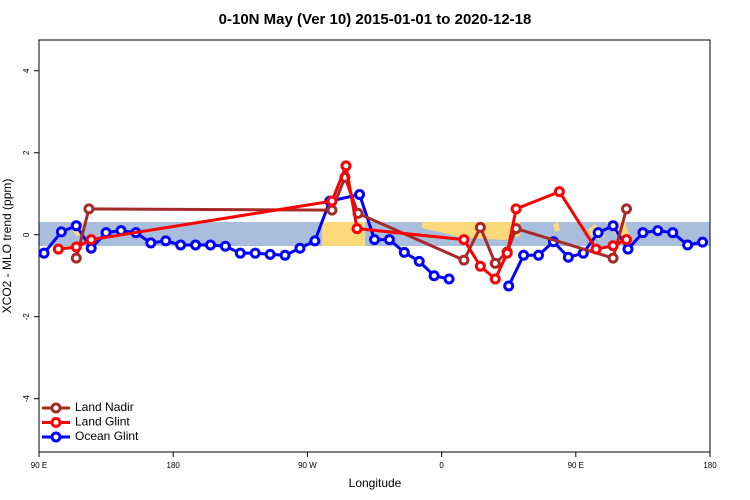  What do you see at coordinates (26, 70) in the screenshot?
I see `y-tick-label: 4` at bounding box center [26, 70].